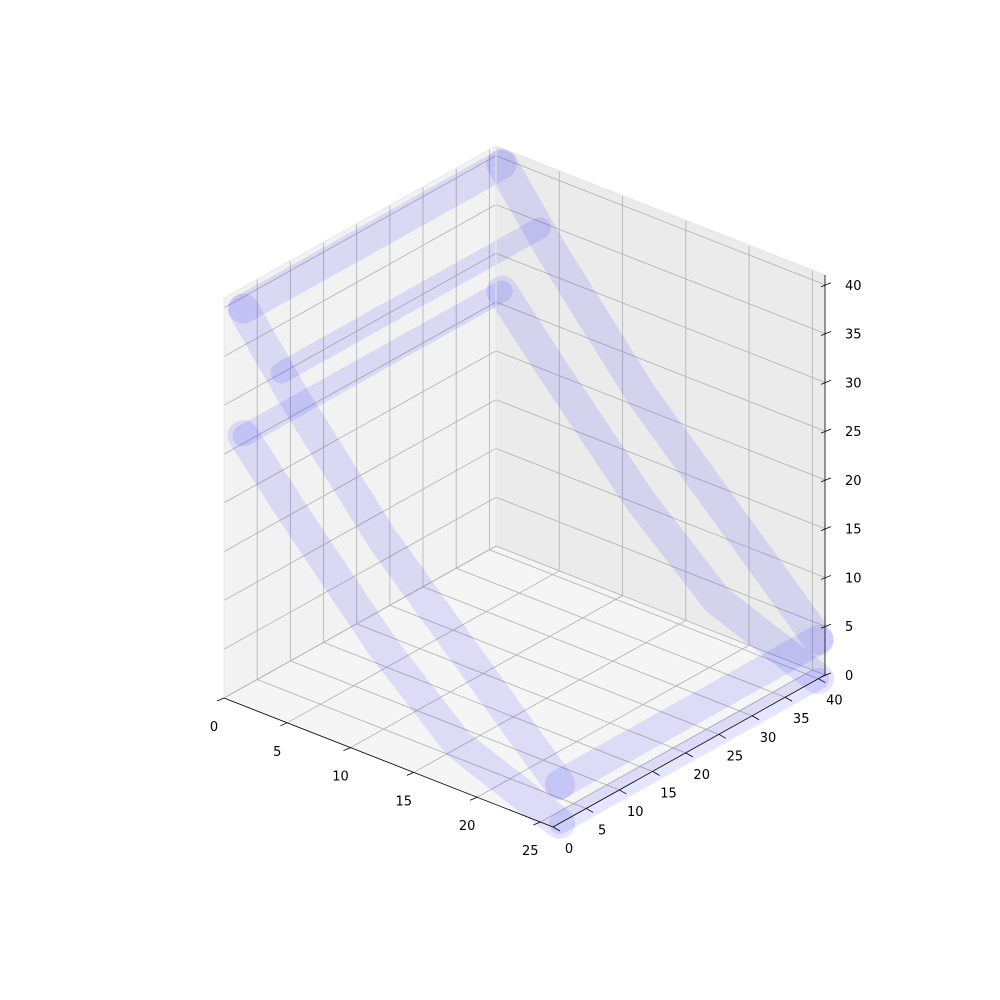 The height and width of the screenshot is (1000, 1000). What do you see at coordinates (853, 286) in the screenshot?
I see `z-tick-label: 40` at bounding box center [853, 286].